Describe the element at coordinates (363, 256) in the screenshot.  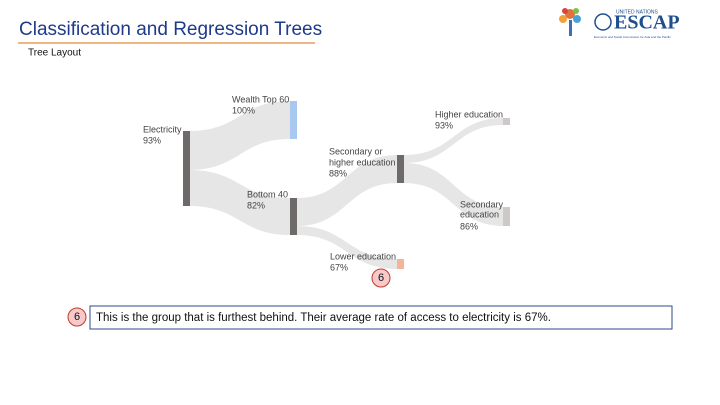
I see `node-label: Lower education` at that location.